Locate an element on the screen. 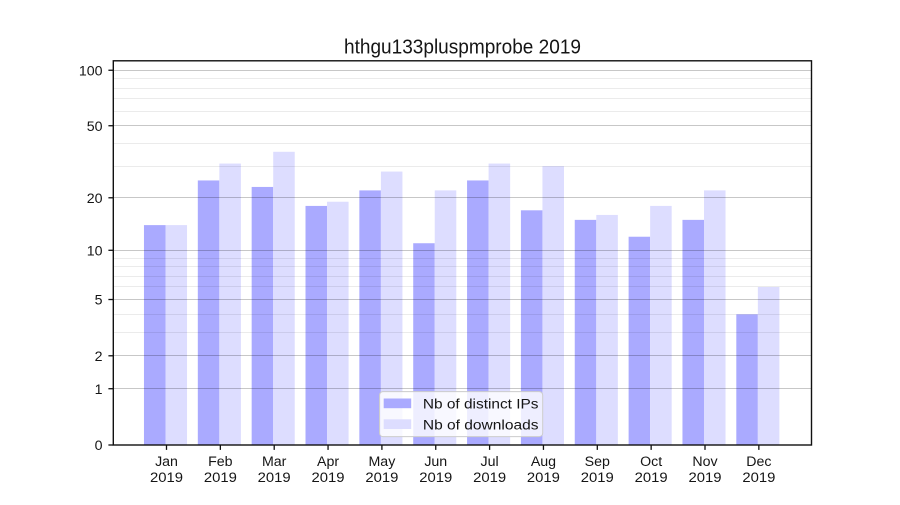 The width and height of the screenshot is (900, 505). svg-text: Dec is located at coordinates (758, 462).